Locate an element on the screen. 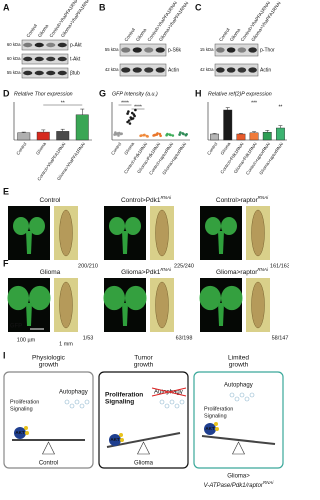 Image resolution: width=320 pixels, height=500 pixels. condition-label: Control is located at coordinates (48, 464).